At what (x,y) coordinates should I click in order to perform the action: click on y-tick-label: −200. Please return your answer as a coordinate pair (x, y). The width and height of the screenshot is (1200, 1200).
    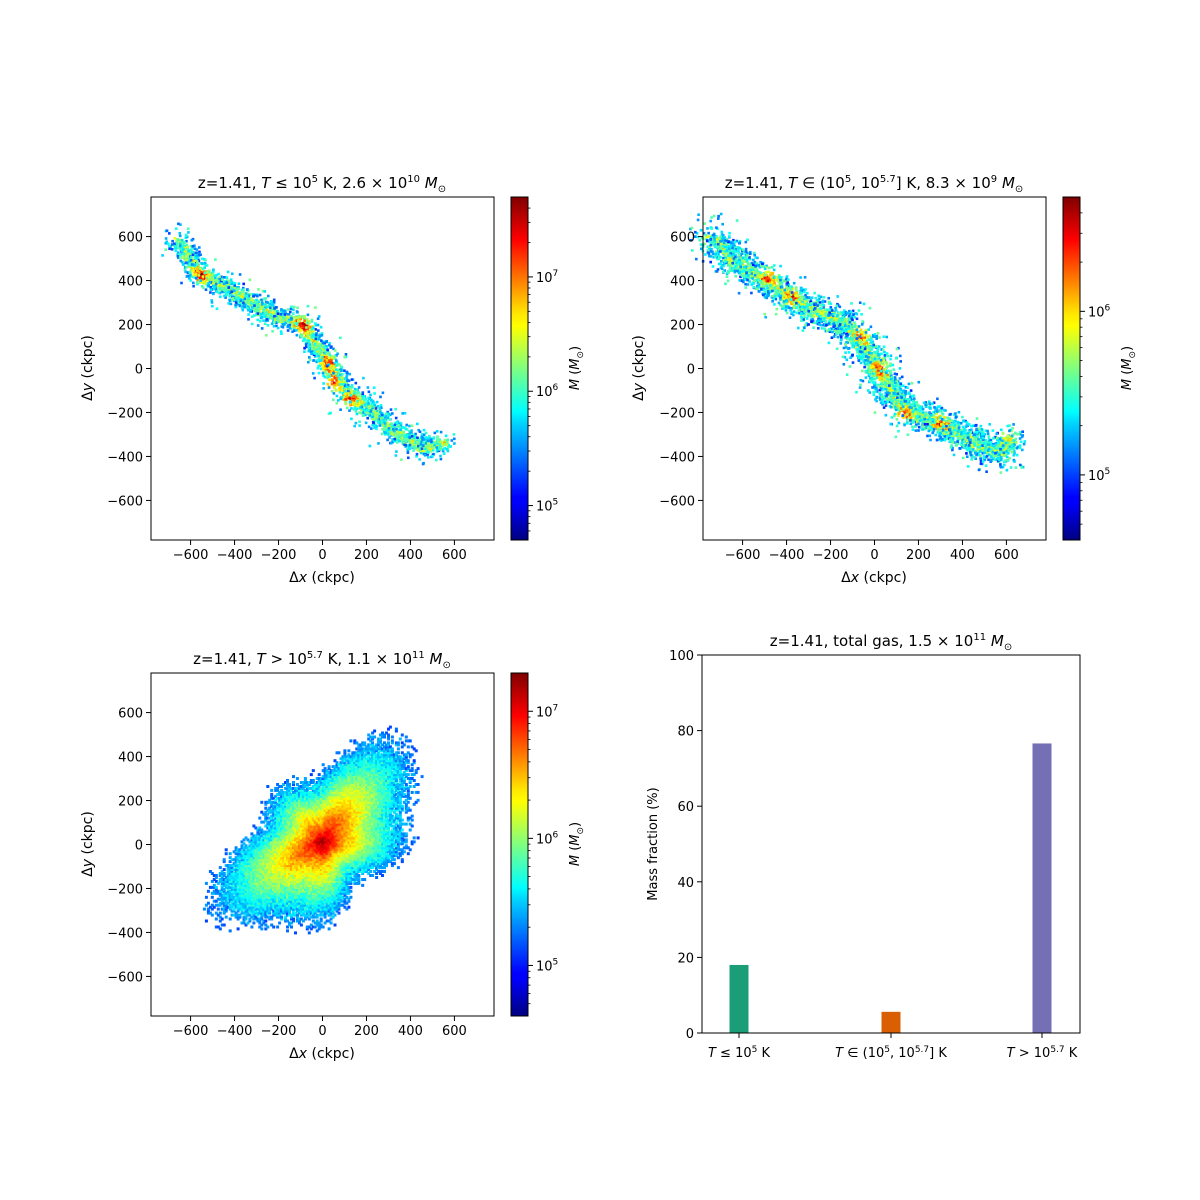
    Looking at the image, I should click on (125, 413).